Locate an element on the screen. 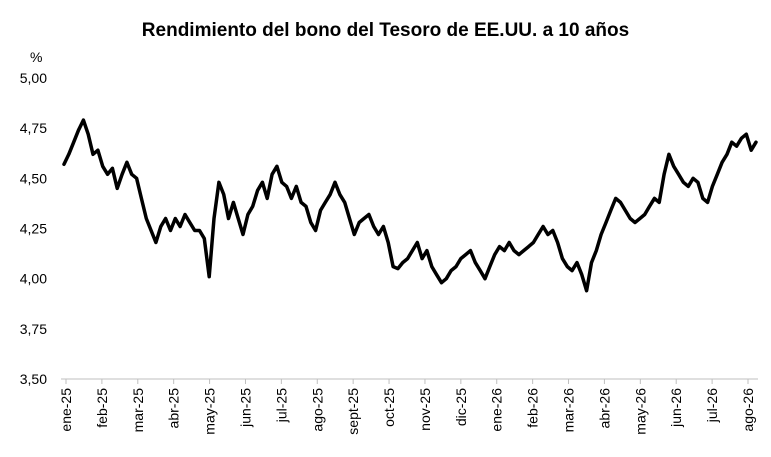 Image resolution: width=771 pixels, height=457 pixels. x-tick-label: may-26 is located at coordinates (640, 411).